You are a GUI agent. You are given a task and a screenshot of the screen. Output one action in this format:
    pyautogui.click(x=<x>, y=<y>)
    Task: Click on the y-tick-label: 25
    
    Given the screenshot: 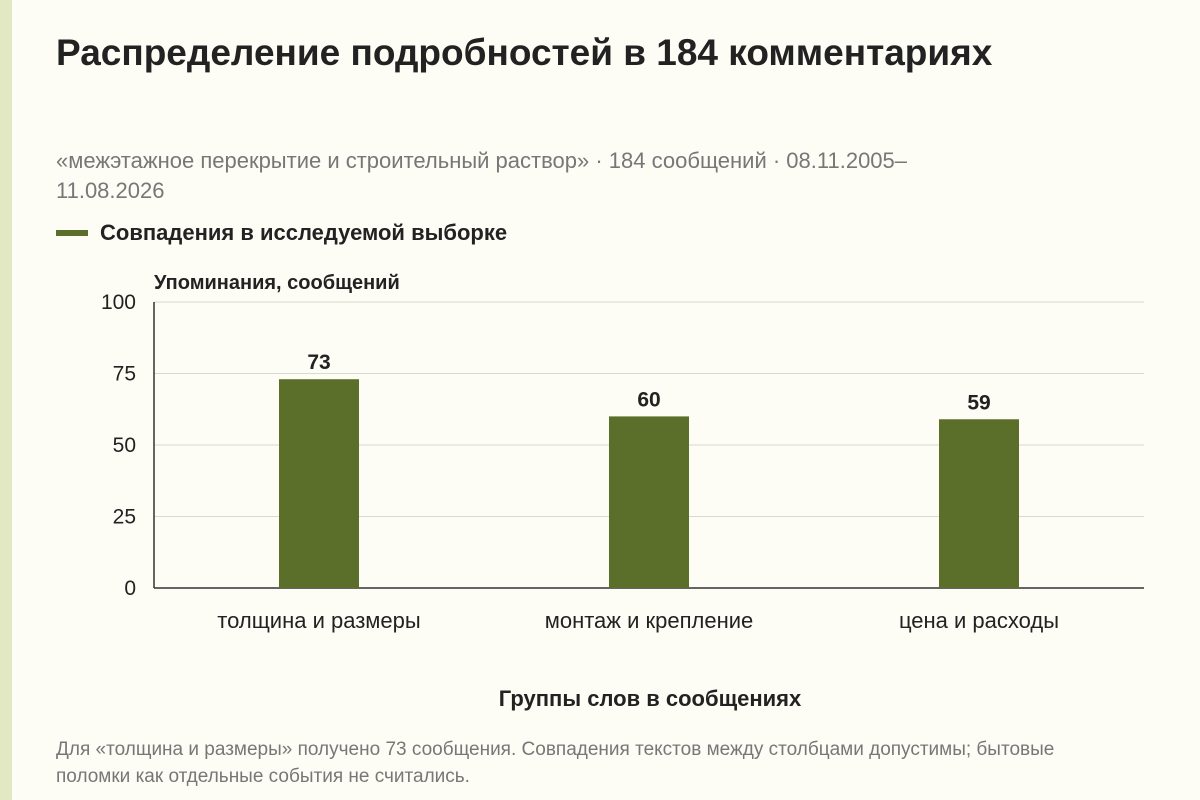 What is the action you would take?
    pyautogui.click(x=124, y=517)
    